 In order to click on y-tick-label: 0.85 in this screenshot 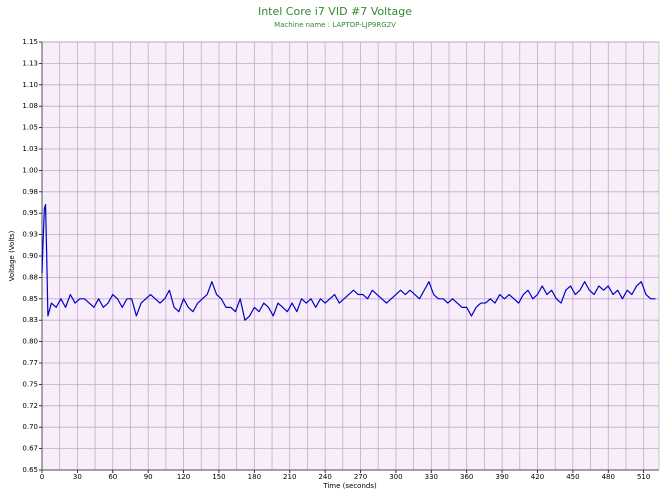, I will do `click(30, 299)`.